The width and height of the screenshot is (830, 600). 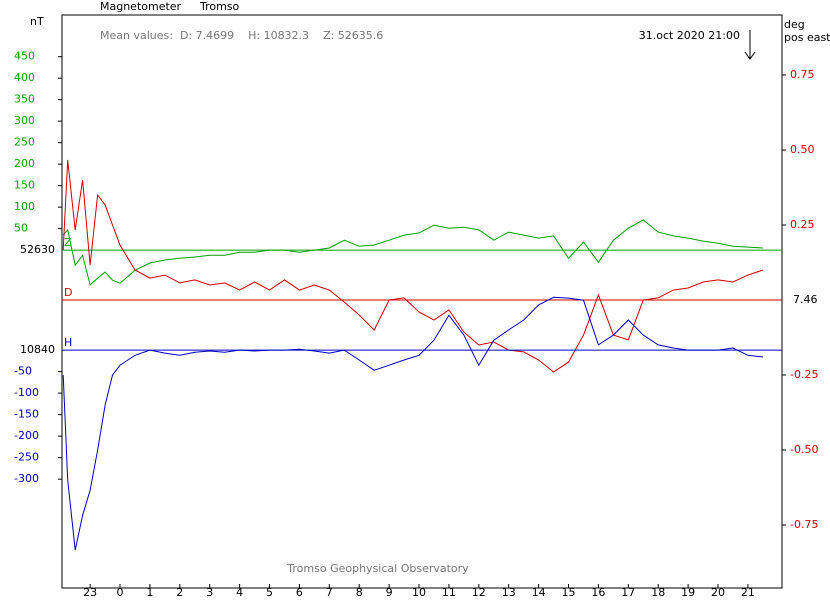 What do you see at coordinates (802, 149) in the screenshot?
I see `y-tick-label: 0.50` at bounding box center [802, 149].